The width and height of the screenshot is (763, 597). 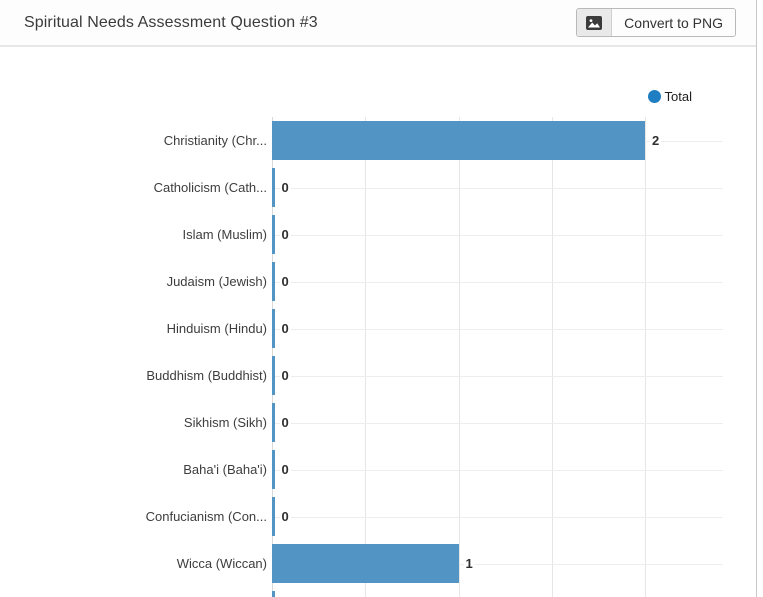 I want to click on bar-row: Buddhism (Buddhist) 0, so click(x=378, y=375).